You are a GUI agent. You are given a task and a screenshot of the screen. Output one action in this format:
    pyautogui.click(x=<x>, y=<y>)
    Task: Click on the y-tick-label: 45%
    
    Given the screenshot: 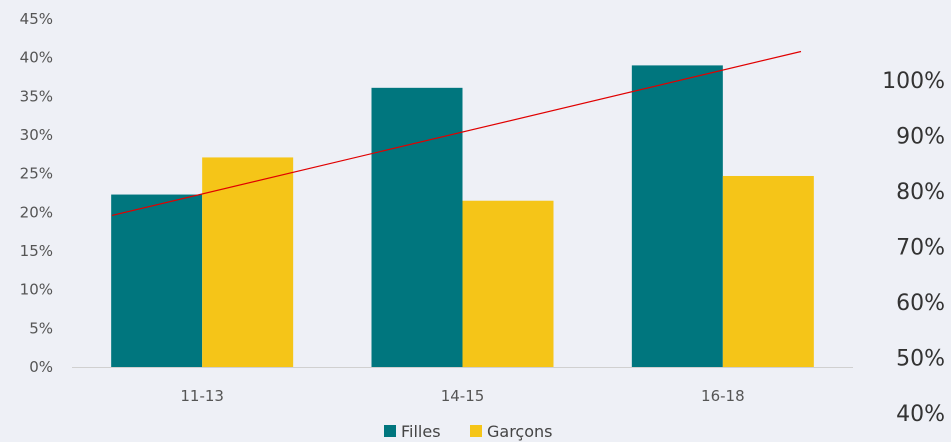 What is the action you would take?
    pyautogui.click(x=36, y=19)
    